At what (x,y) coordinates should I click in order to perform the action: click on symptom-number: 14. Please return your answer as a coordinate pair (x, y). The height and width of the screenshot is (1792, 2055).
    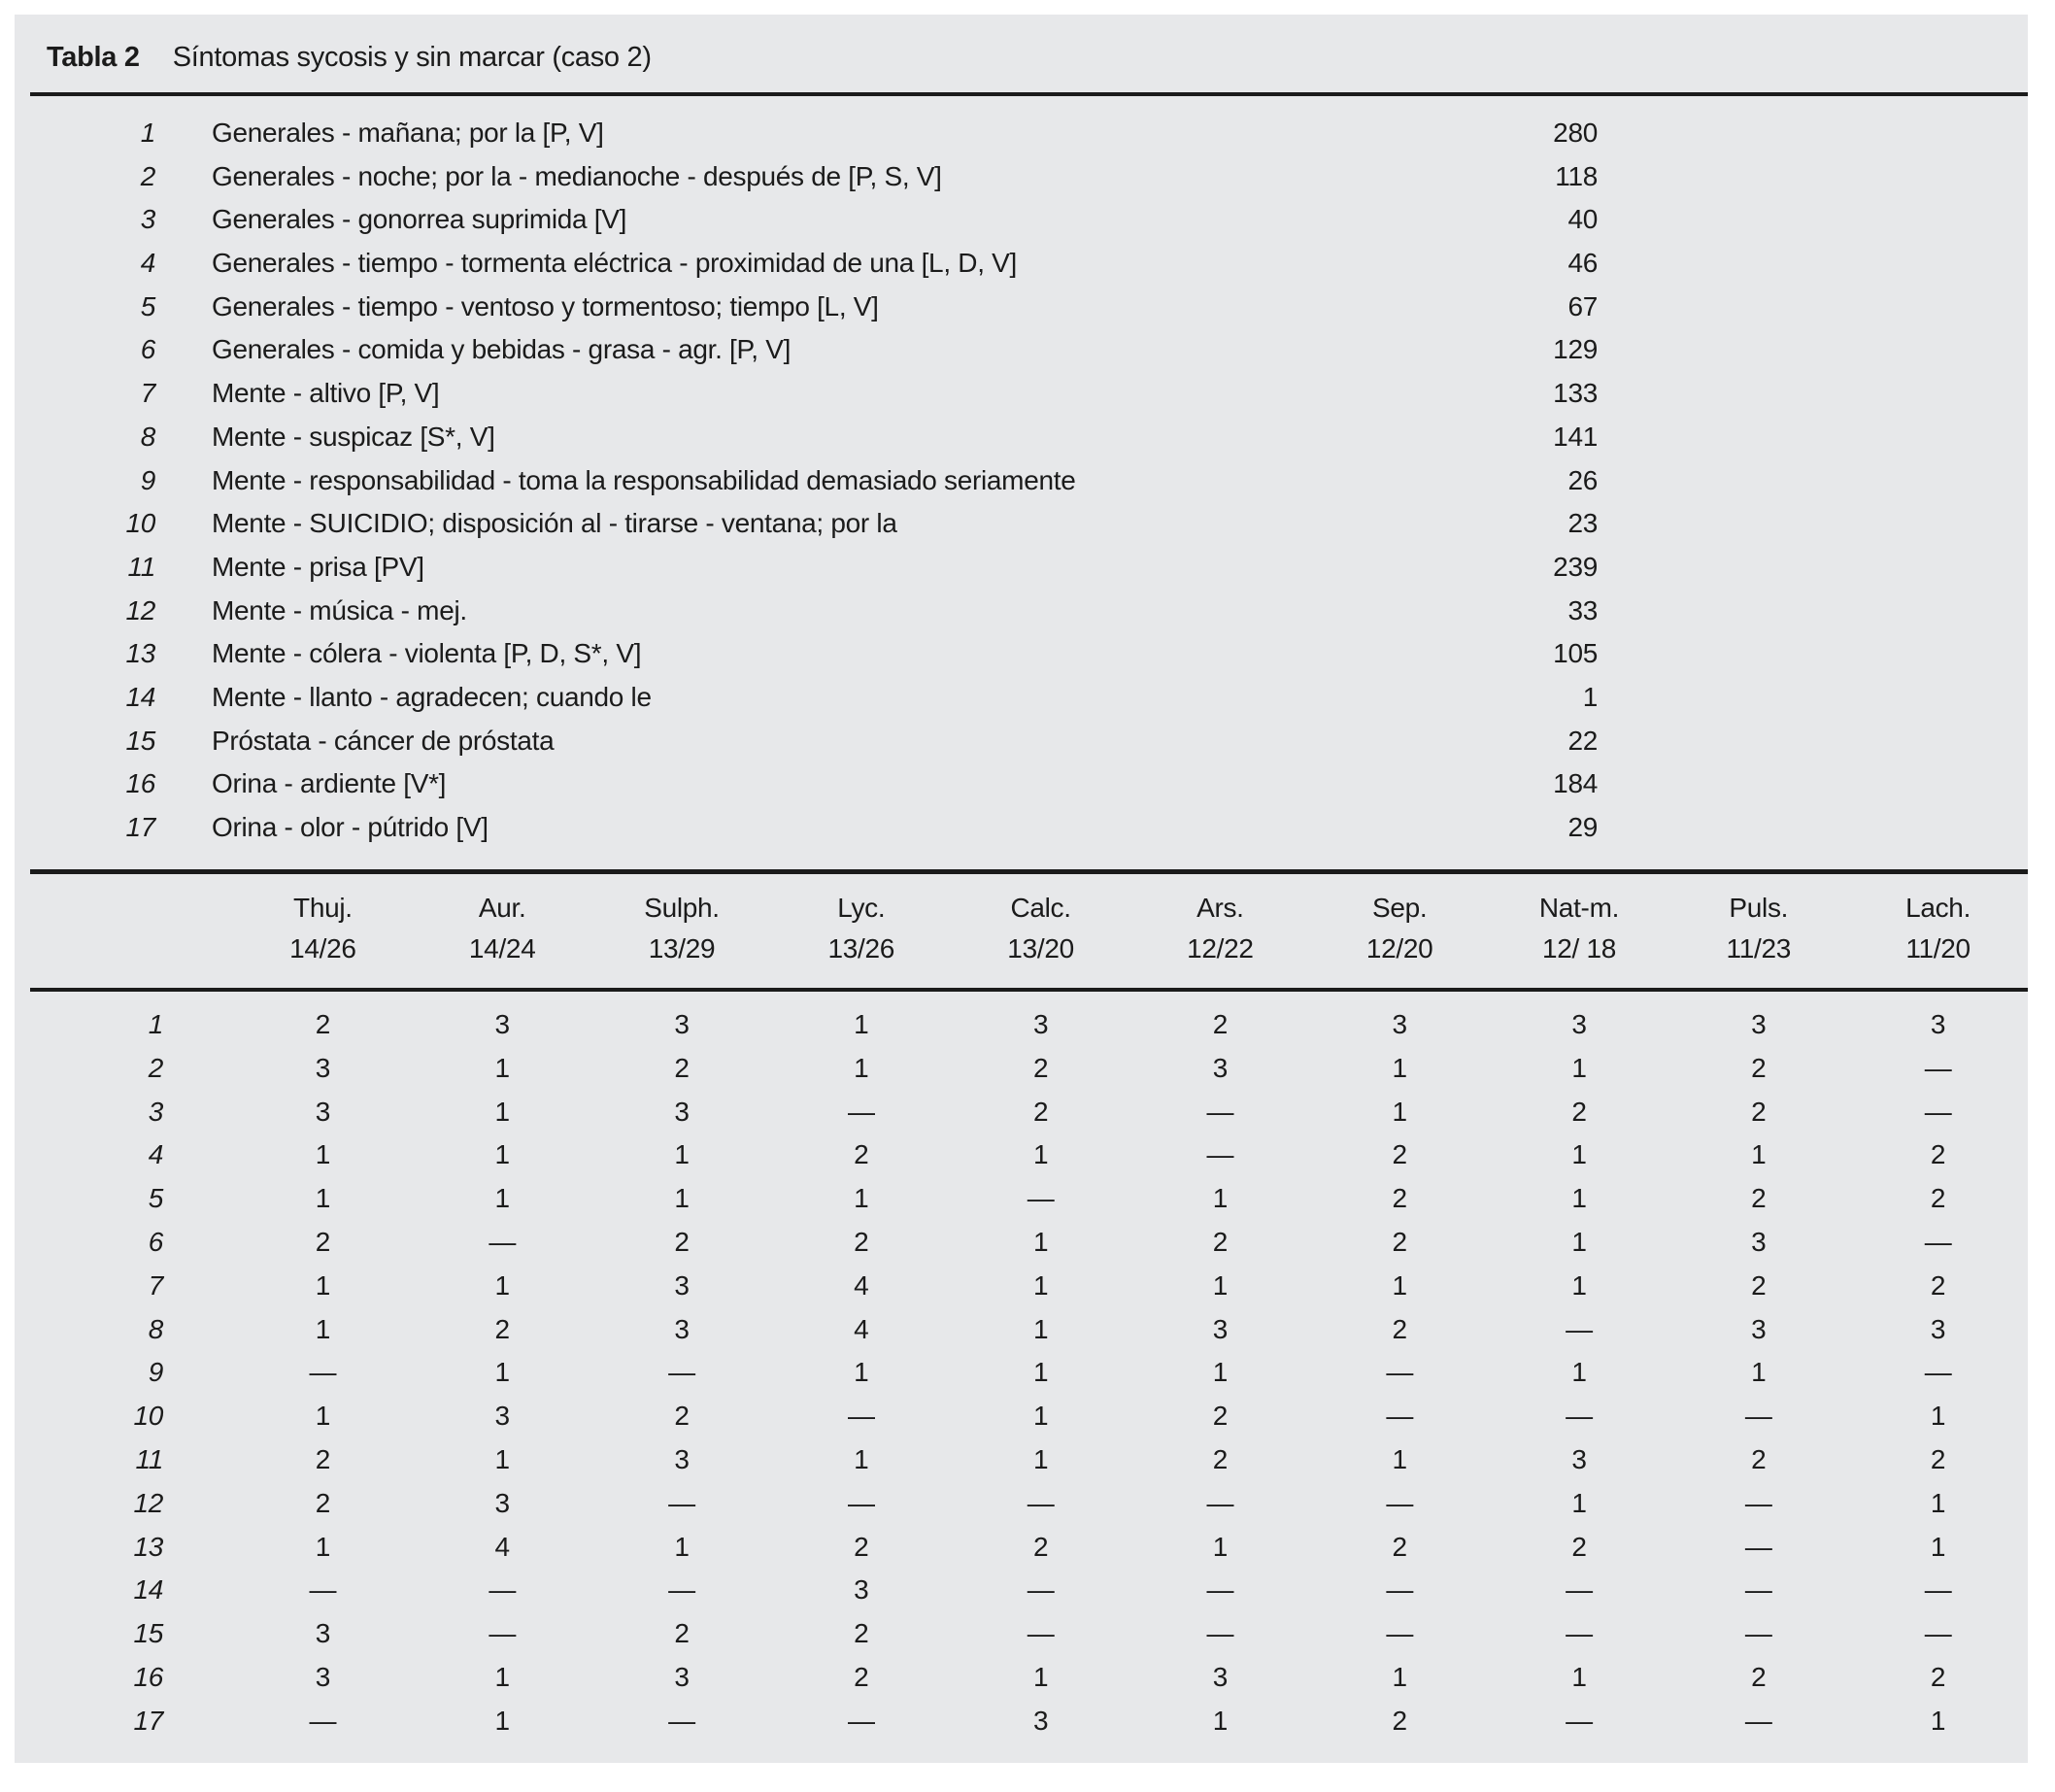
    Looking at the image, I should click on (140, 696).